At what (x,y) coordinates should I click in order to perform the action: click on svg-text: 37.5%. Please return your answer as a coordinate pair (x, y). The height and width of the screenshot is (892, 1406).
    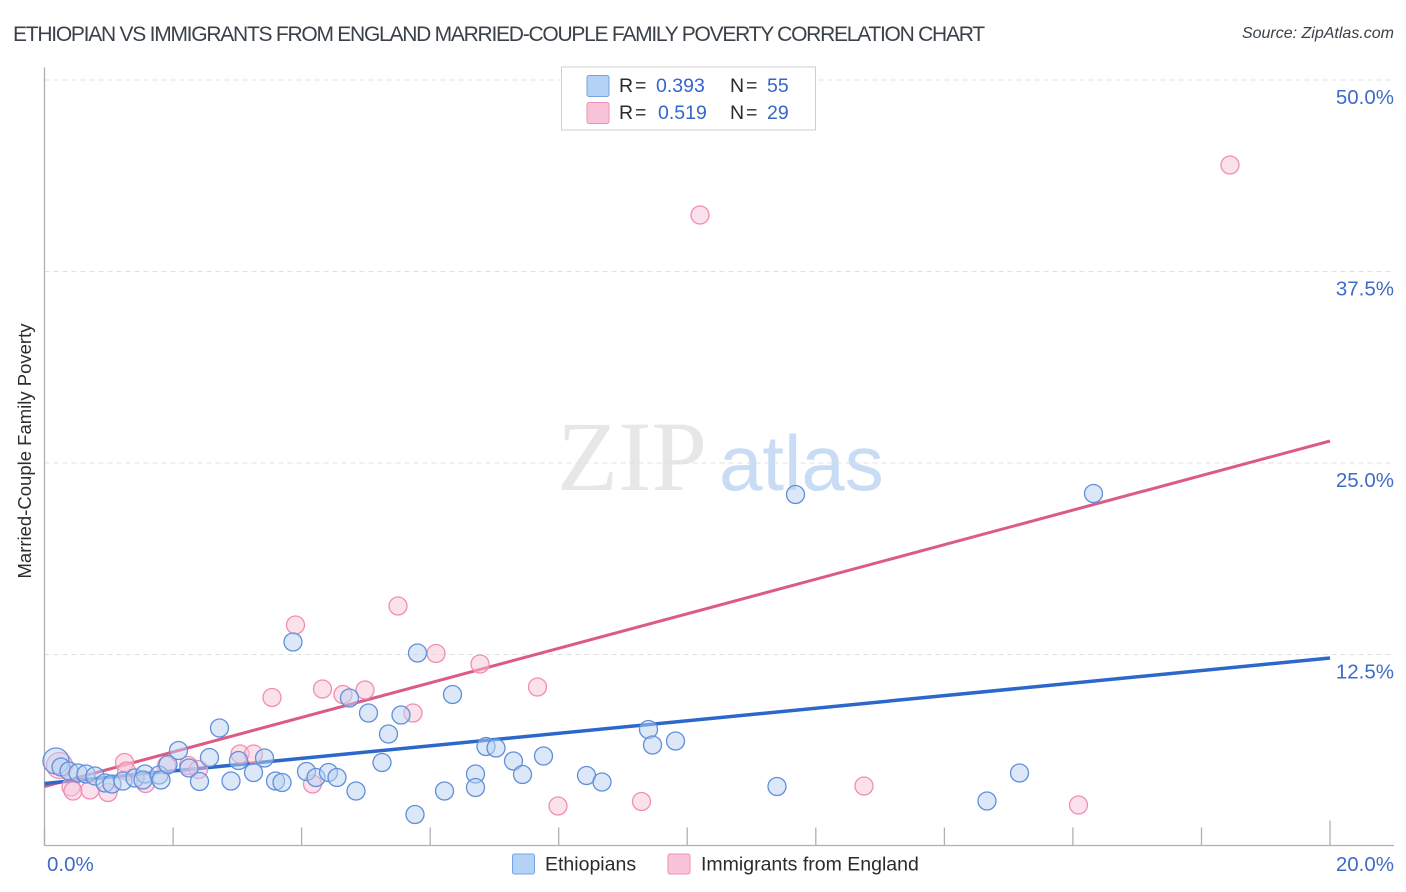
    Looking at the image, I should click on (1365, 289).